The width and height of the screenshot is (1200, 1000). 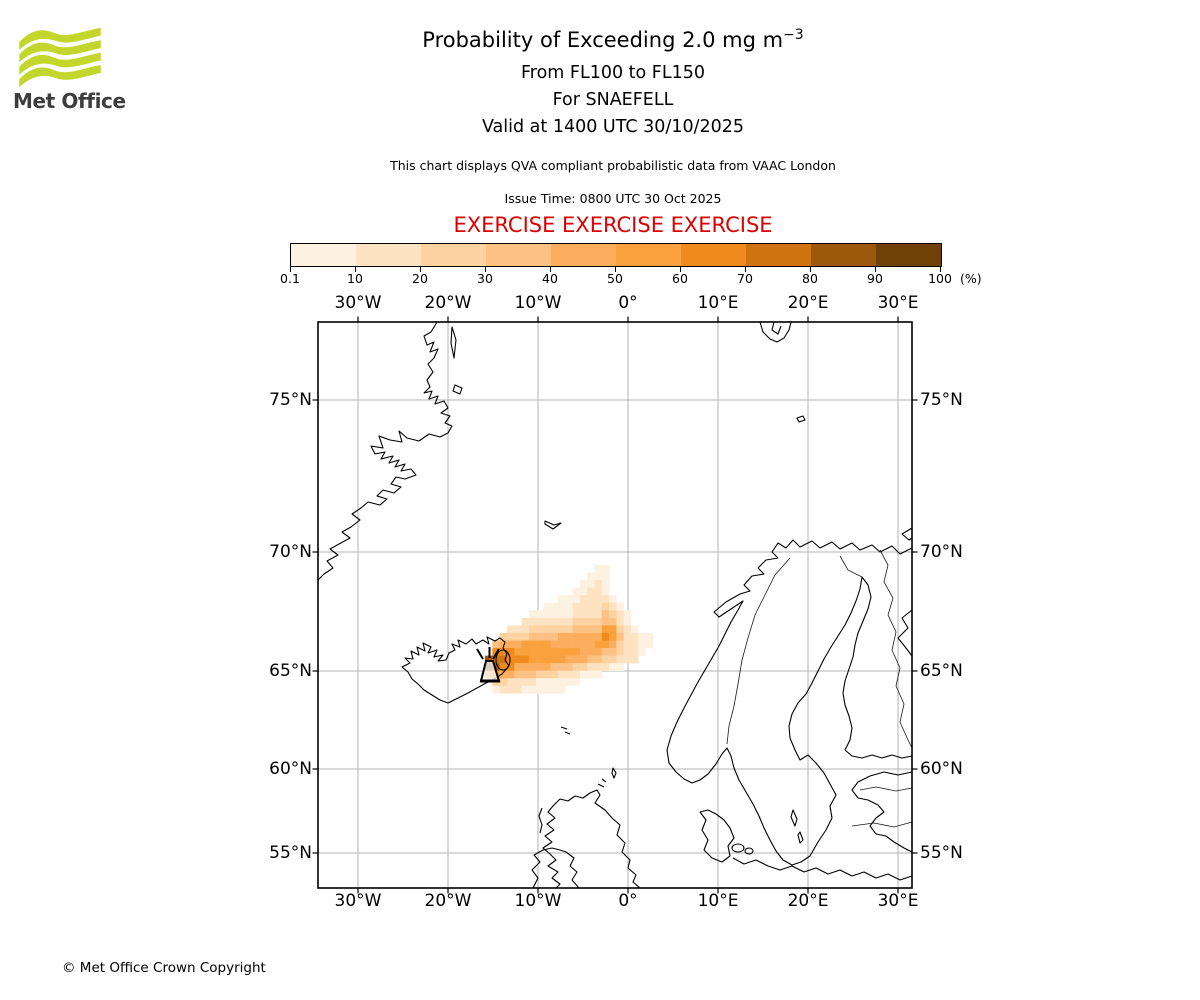 I want to click on lat-label-right: 75°N, so click(x=941, y=400).